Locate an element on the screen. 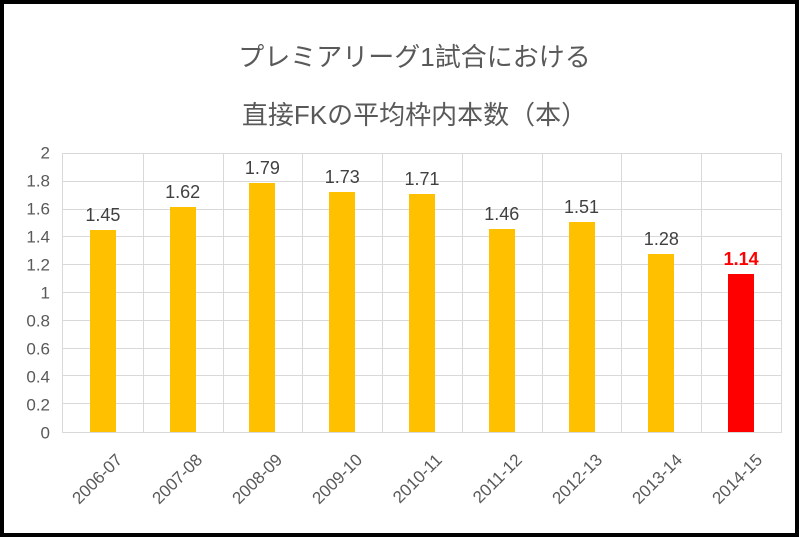  y-axis-tick-label: 0.2 is located at coordinates (38, 405).